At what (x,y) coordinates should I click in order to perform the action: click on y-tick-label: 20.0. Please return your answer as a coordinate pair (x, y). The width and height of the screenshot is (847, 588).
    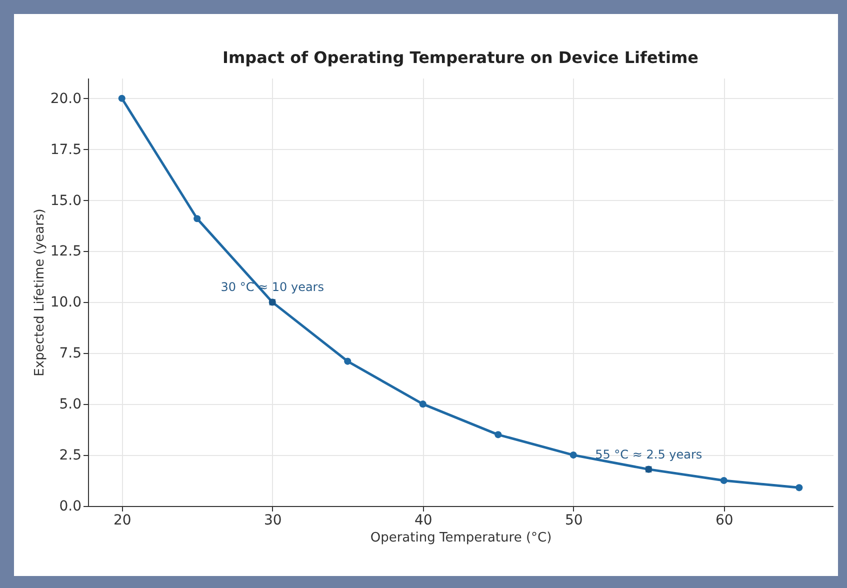
    Looking at the image, I should click on (66, 98).